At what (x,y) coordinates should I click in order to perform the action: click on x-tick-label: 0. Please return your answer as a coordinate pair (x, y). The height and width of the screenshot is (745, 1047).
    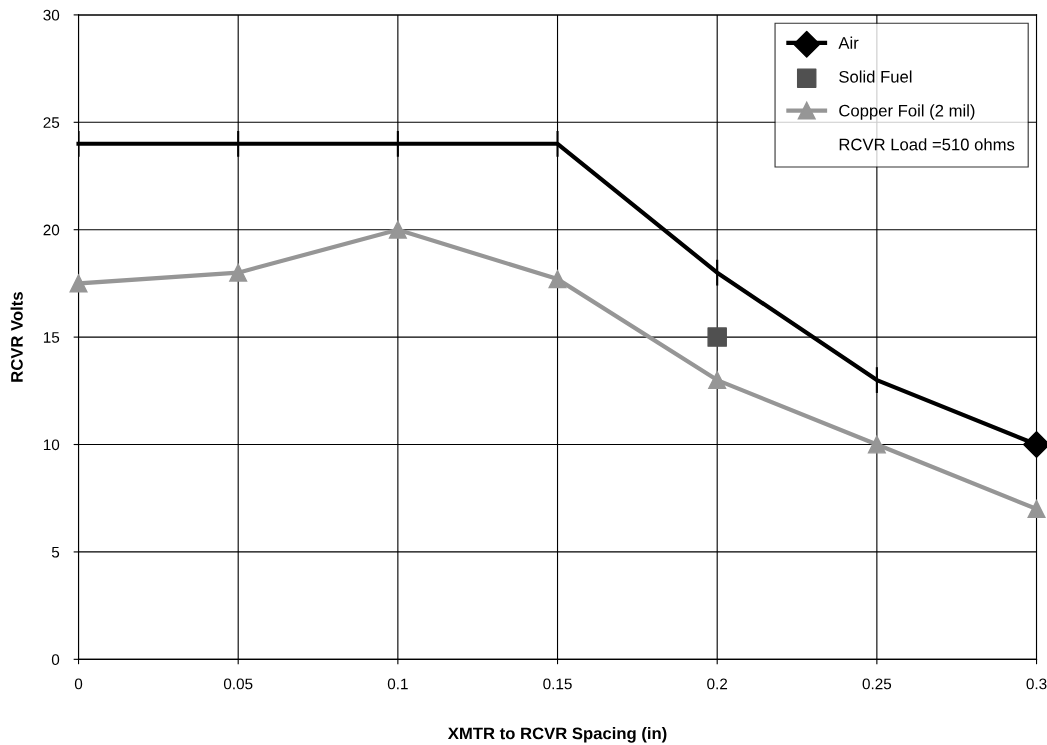
    Looking at the image, I should click on (78, 684).